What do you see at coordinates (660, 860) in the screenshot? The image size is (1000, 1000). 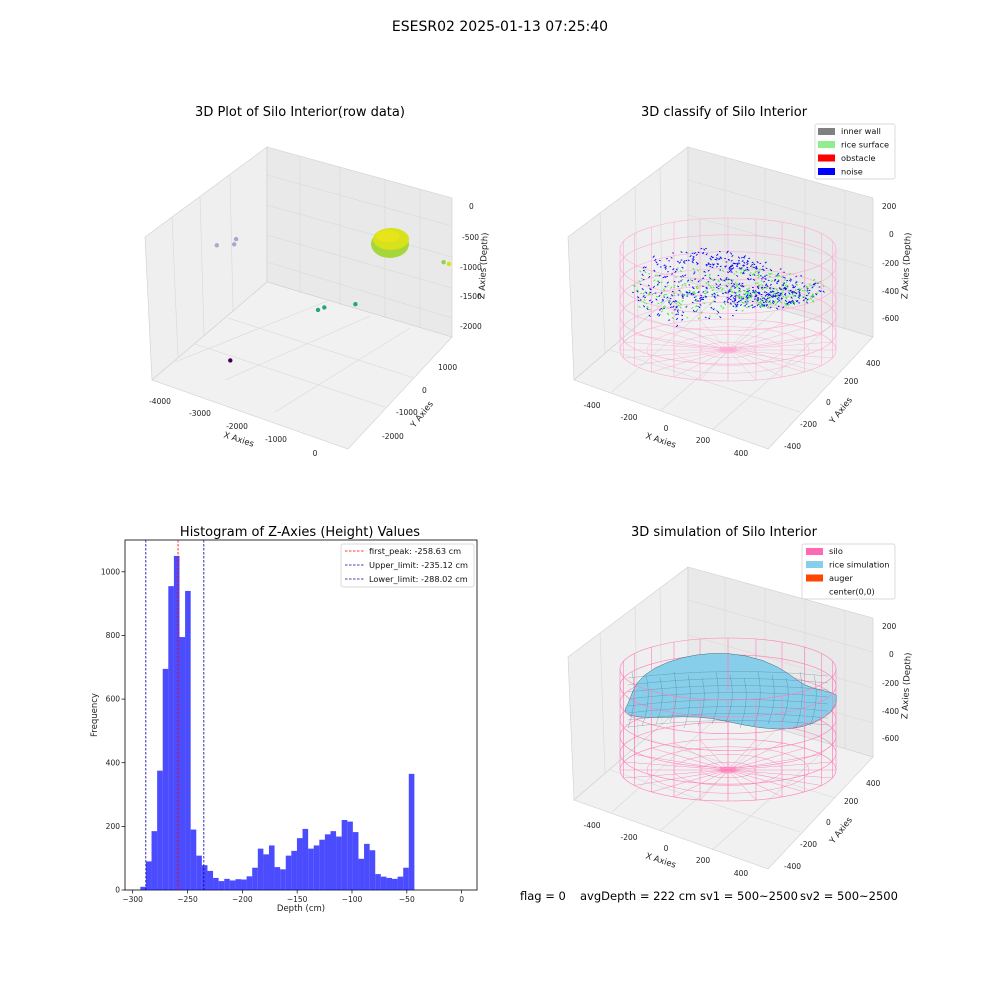 I see `simulation-x-label: X Axies` at bounding box center [660, 860].